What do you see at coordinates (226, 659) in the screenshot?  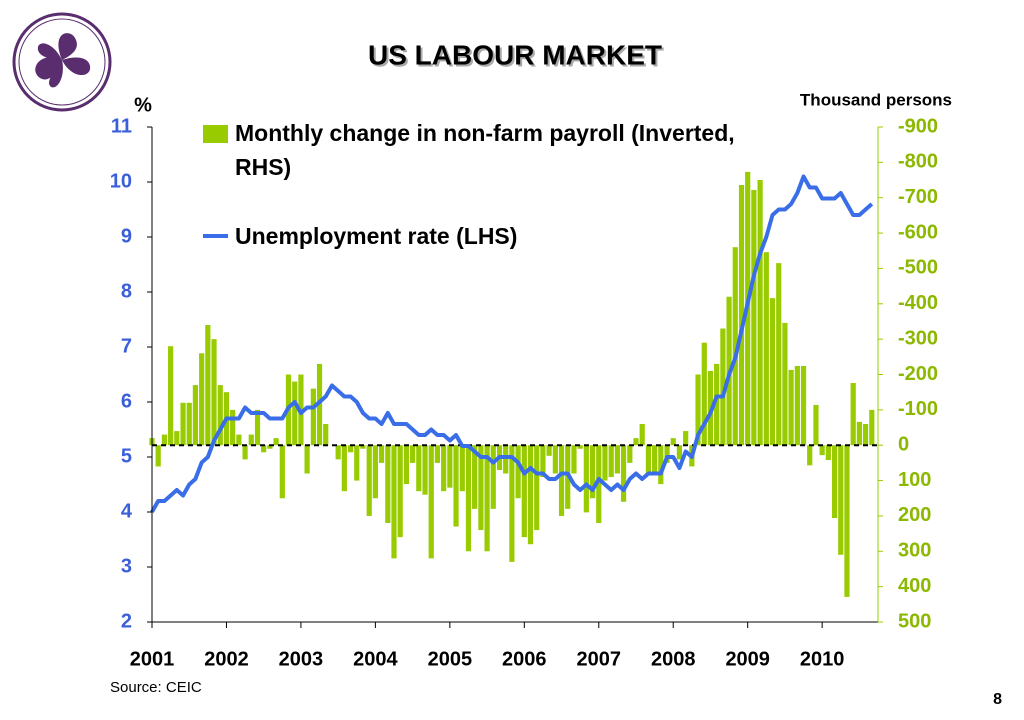 I see `x-tick-label: 2002` at bounding box center [226, 659].